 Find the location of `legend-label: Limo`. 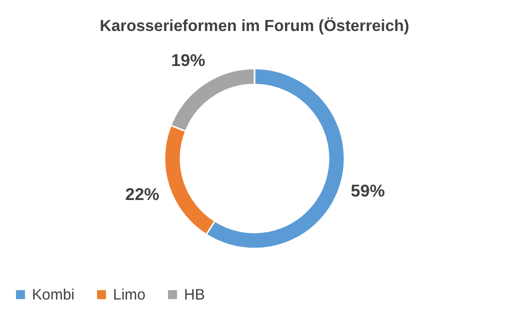

legend-label: Limo is located at coordinates (129, 295).